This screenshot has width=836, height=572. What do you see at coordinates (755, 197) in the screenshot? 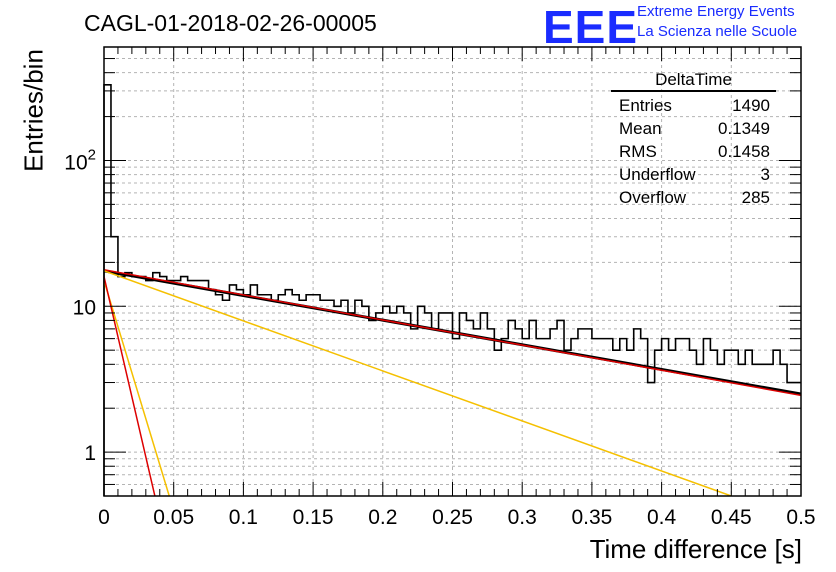
I see `stats-value: 285` at bounding box center [755, 197].